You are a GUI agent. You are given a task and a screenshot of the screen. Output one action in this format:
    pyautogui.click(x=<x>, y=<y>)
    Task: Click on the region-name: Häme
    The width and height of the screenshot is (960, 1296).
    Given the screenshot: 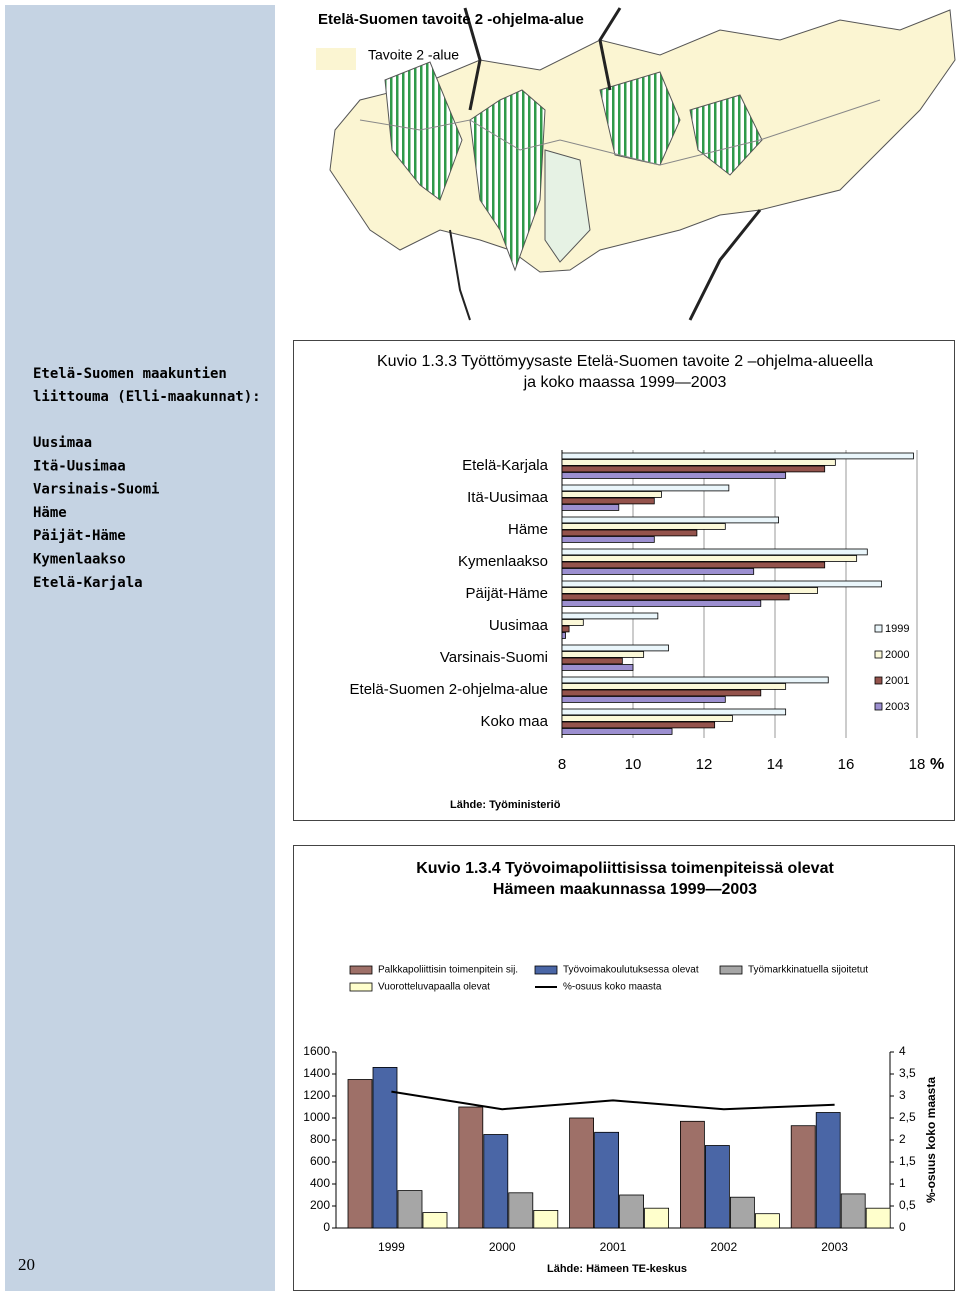 What is the action you would take?
    pyautogui.click(x=50, y=513)
    